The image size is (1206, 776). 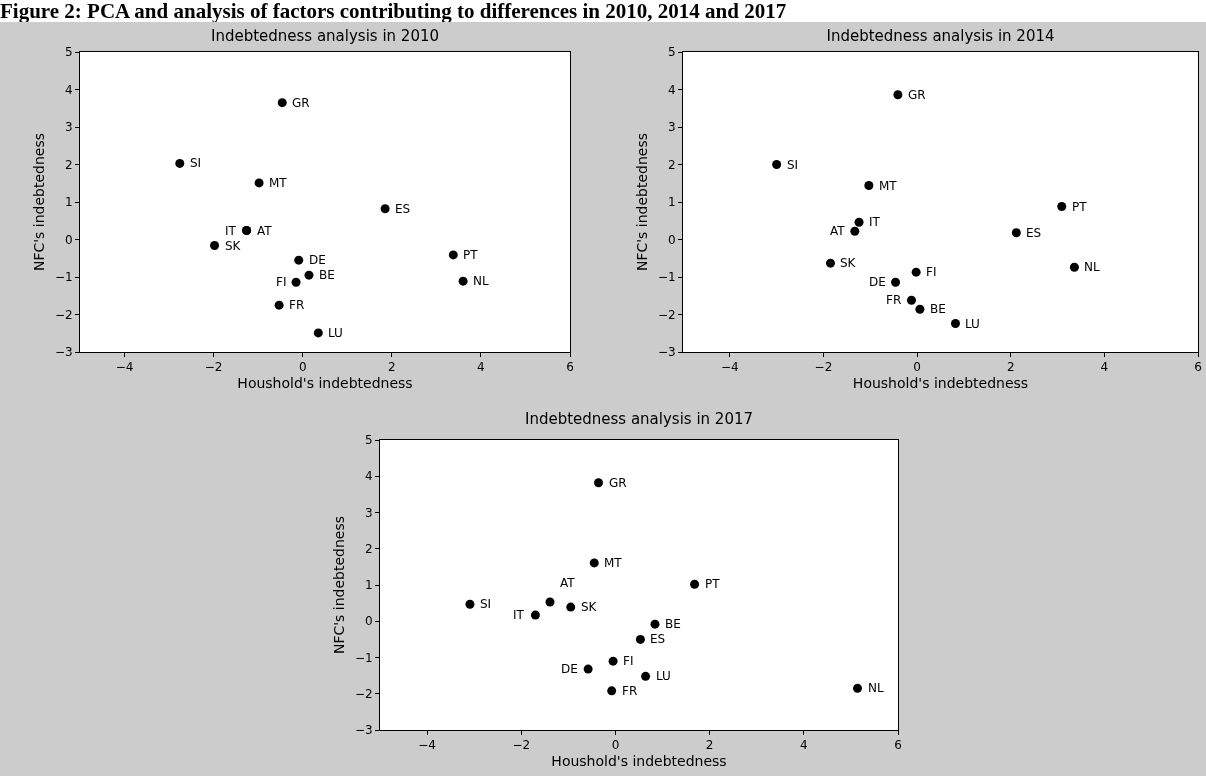 I want to click on chart-title: Indebtedness analysis in 2010, so click(x=325, y=35).